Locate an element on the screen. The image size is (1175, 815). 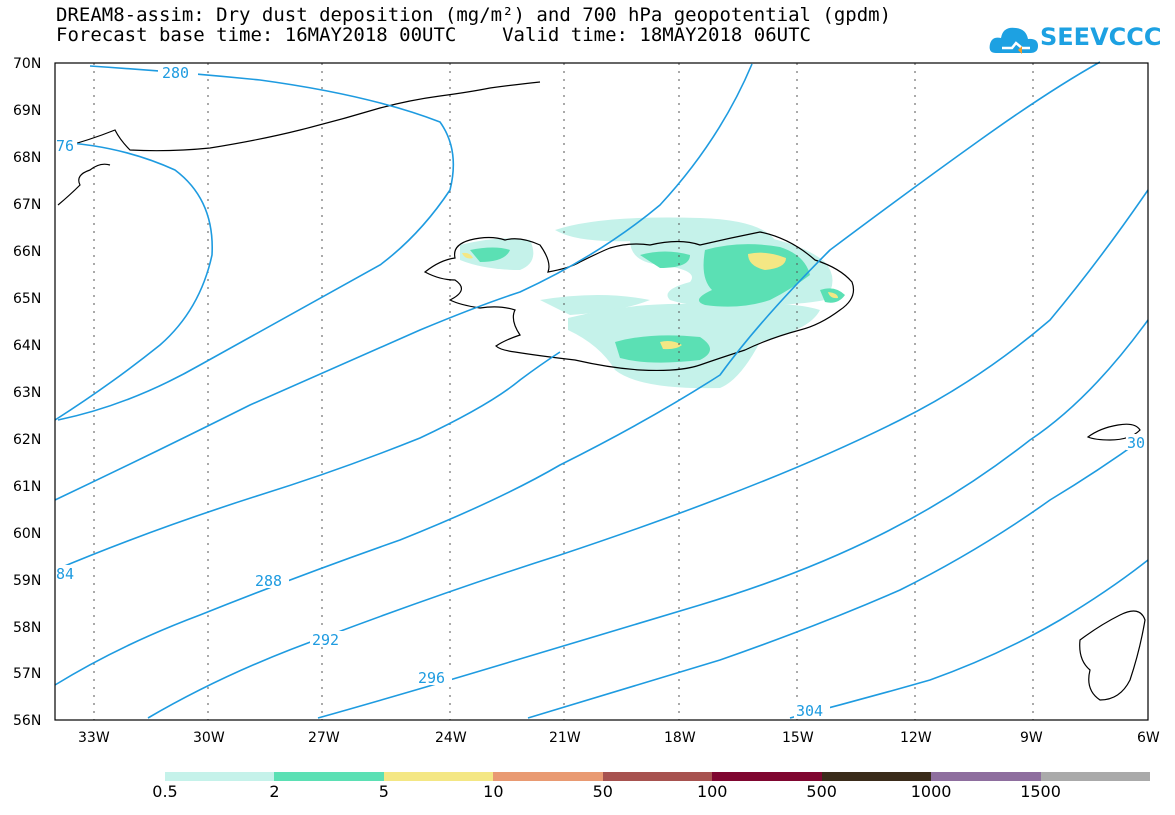
legend-label-1: 2 is located at coordinates (274, 791).